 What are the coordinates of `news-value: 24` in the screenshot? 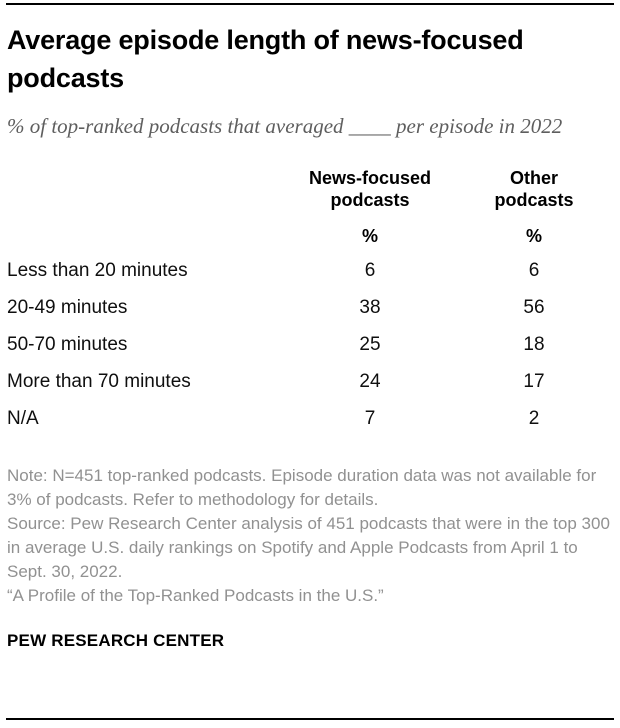 It's located at (370, 381).